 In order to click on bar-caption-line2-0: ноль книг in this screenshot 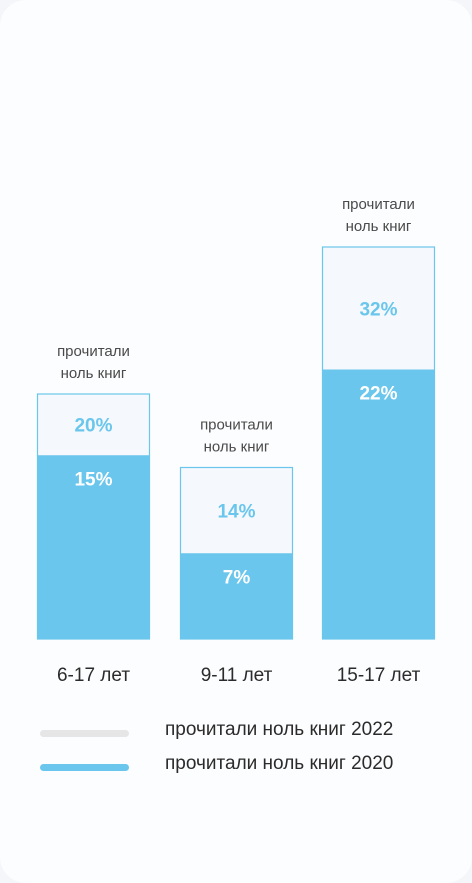, I will do `click(94, 373)`.